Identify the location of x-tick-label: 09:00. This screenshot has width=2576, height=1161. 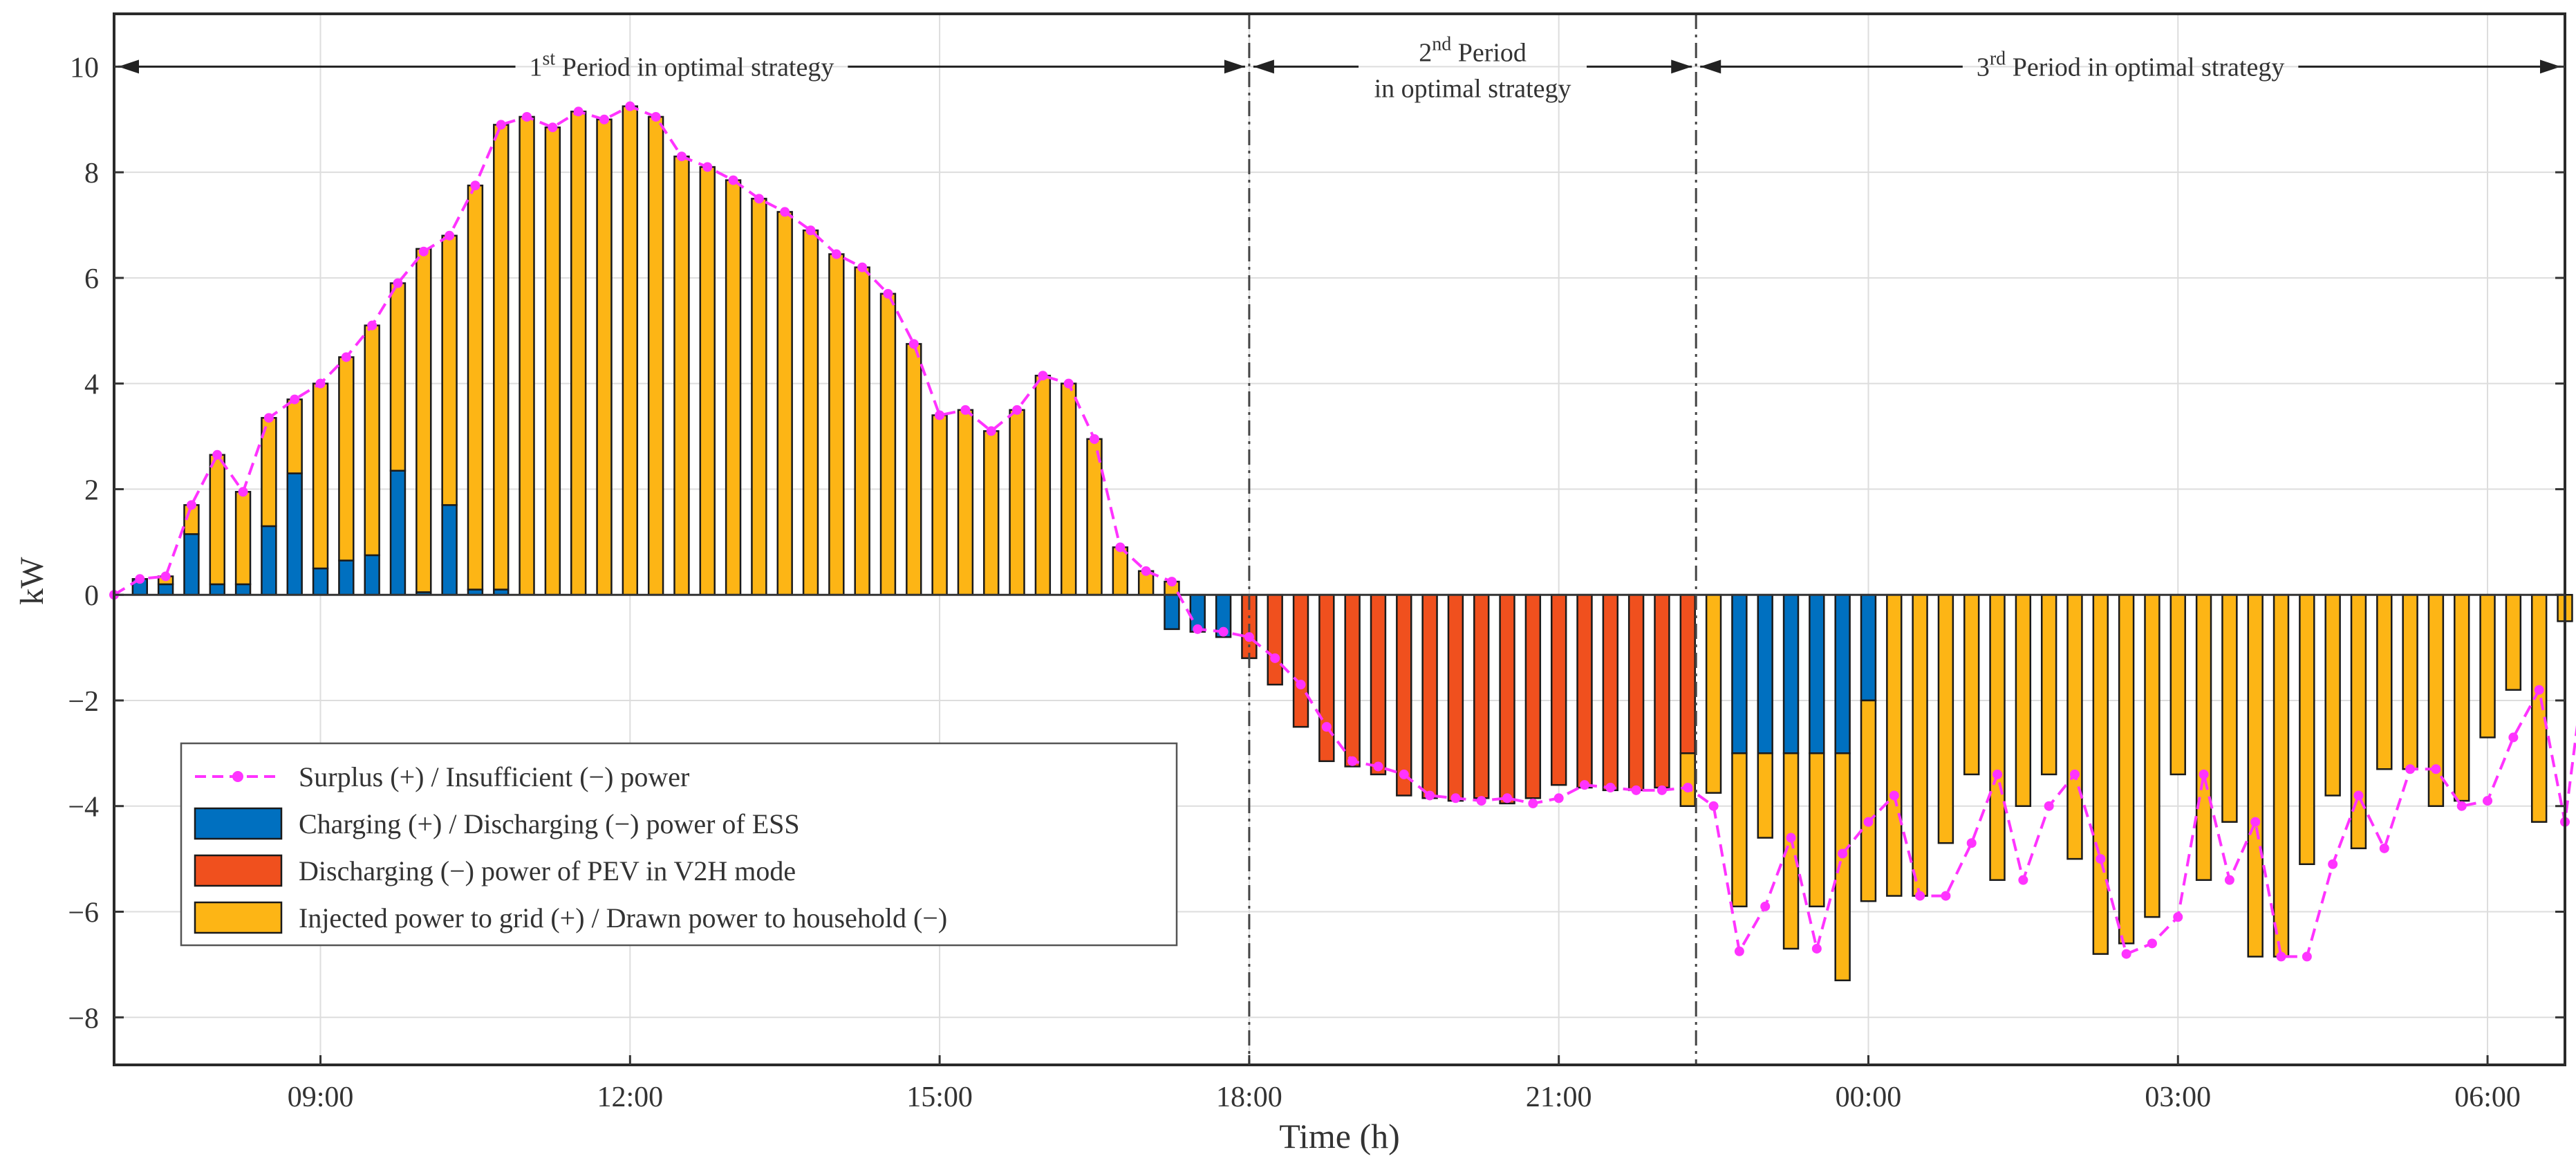
(321, 1097).